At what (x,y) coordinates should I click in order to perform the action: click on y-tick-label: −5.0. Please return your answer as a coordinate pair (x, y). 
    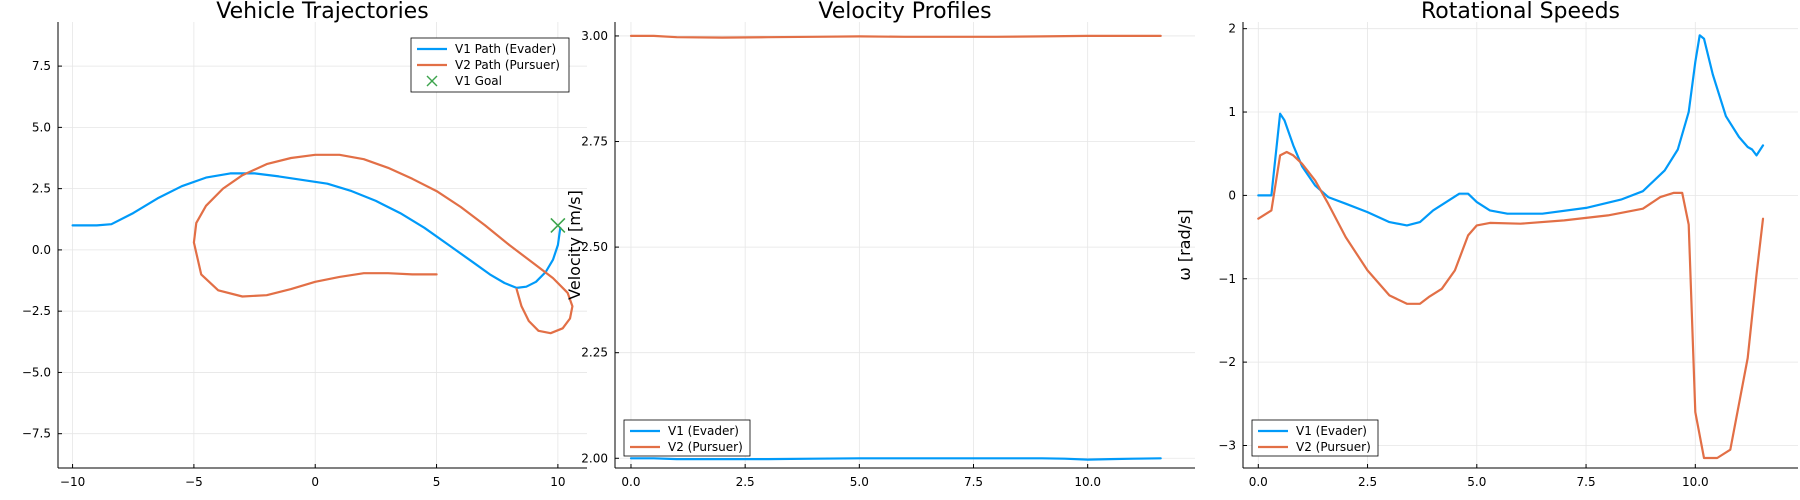
    Looking at the image, I should click on (36, 372).